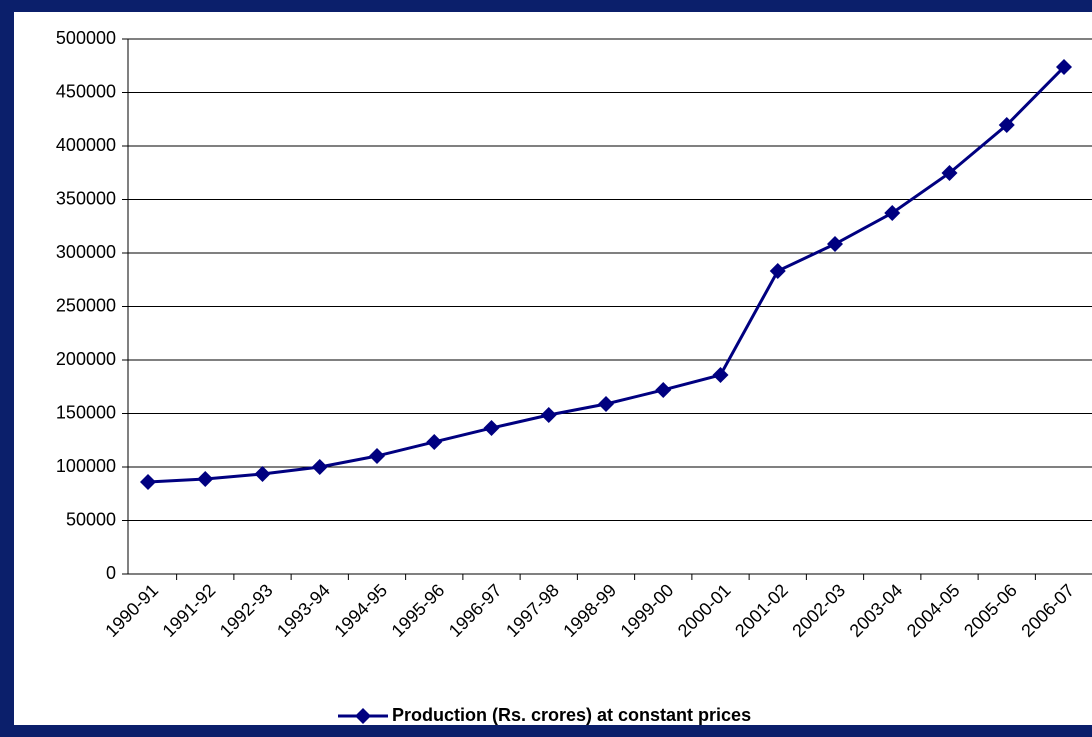 The height and width of the screenshot is (737, 1092). I want to click on y-tick-label: 450000, so click(86, 91).